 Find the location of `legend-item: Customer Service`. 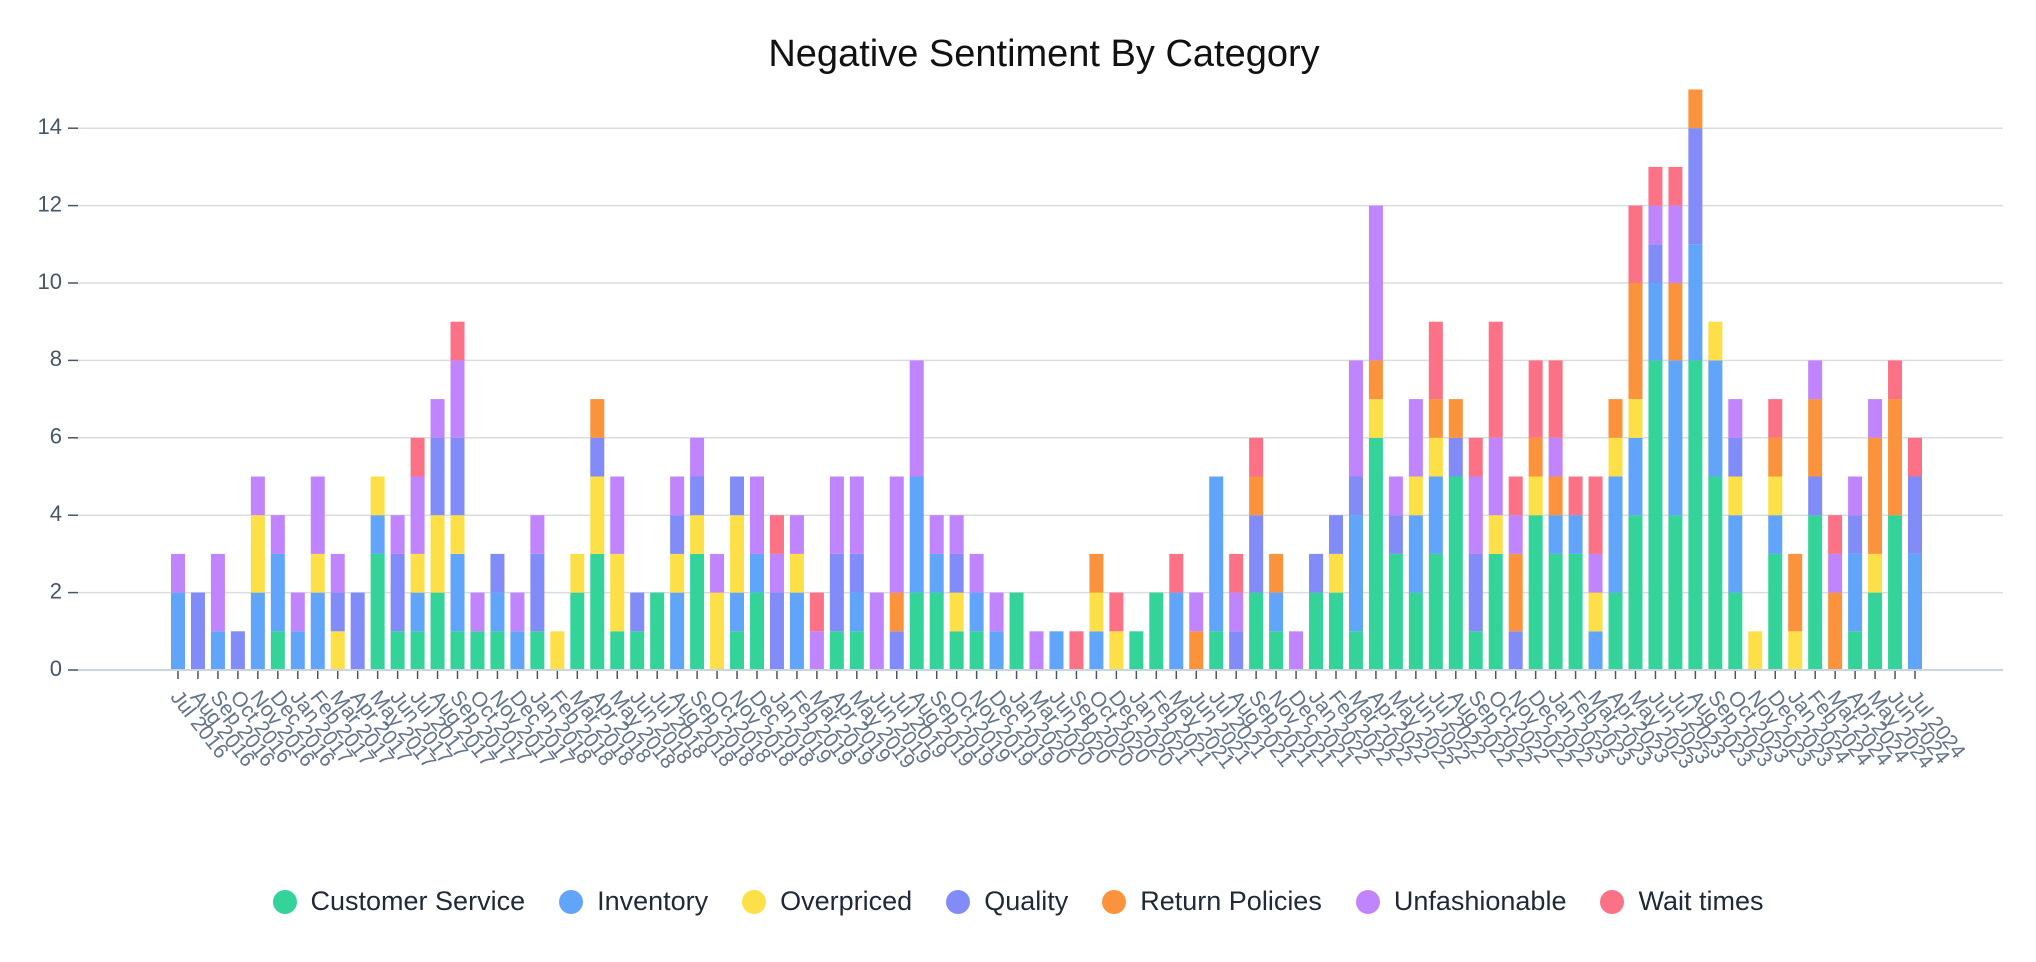

legend-item: Customer Service is located at coordinates (398, 901).